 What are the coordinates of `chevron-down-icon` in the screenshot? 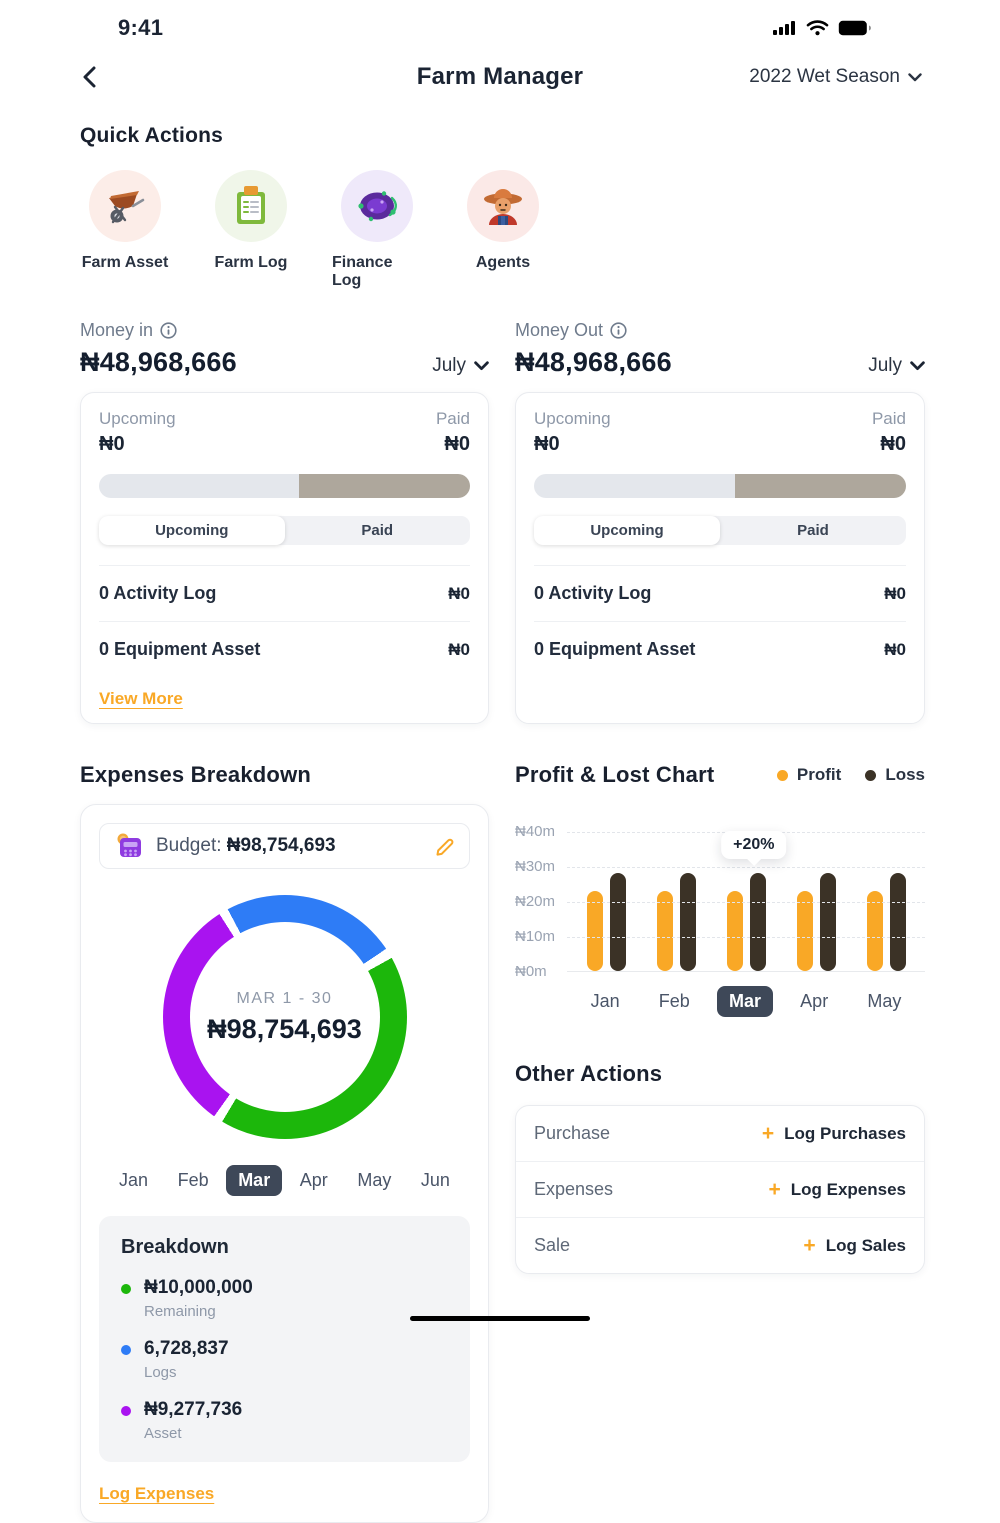 It's located at (917, 366).